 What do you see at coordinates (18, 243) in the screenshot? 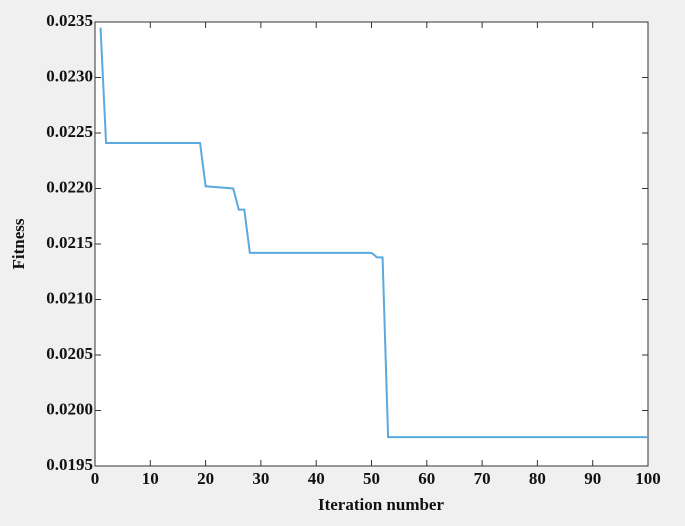
I see `y-axis-label: Fitness` at bounding box center [18, 243].